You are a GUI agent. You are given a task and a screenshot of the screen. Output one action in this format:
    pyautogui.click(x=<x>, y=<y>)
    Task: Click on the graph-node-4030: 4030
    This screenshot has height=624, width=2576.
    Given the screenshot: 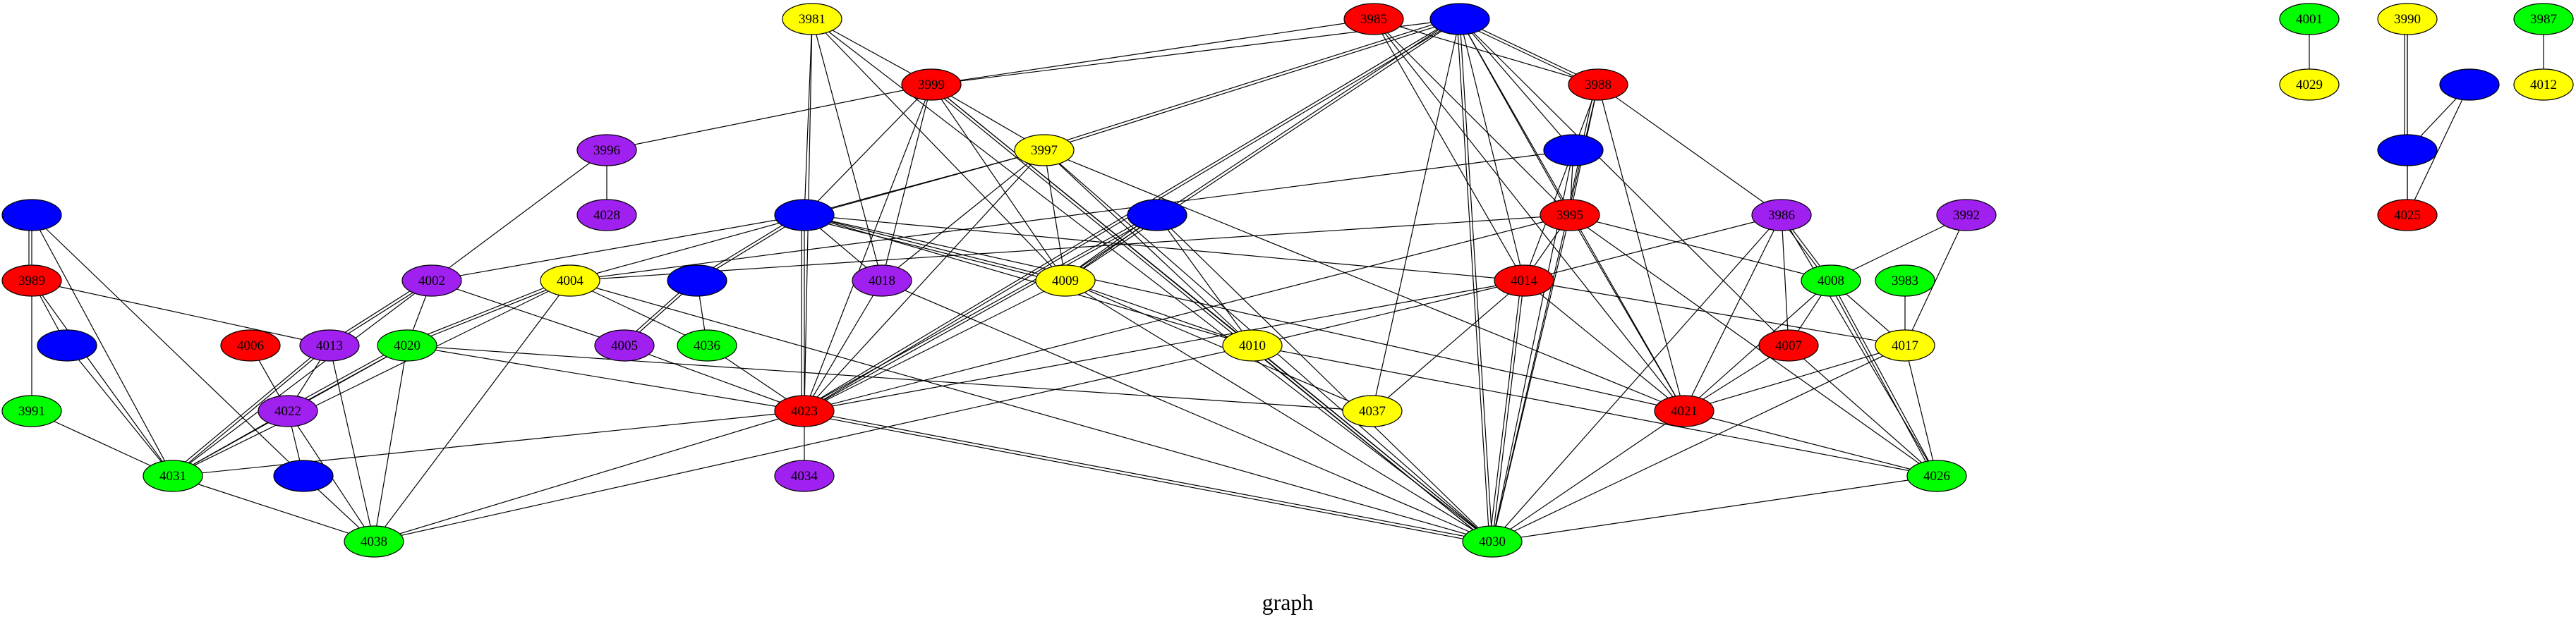 What is the action you would take?
    pyautogui.click(x=1493, y=541)
    